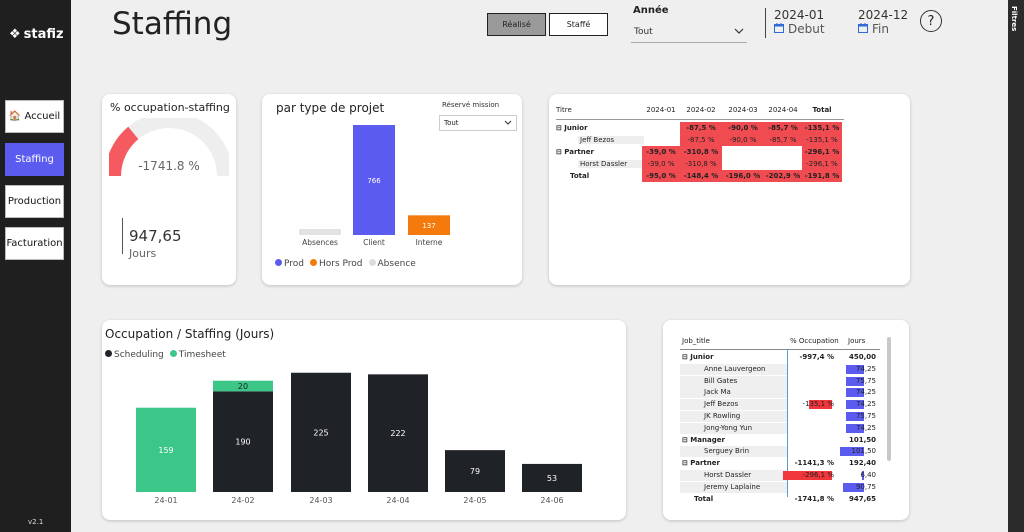 Image resolution: width=1024 pixels, height=532 pixels. Describe the element at coordinates (735, 368) in the screenshot. I see `job-row-label: Anne Lauvergeon` at that location.